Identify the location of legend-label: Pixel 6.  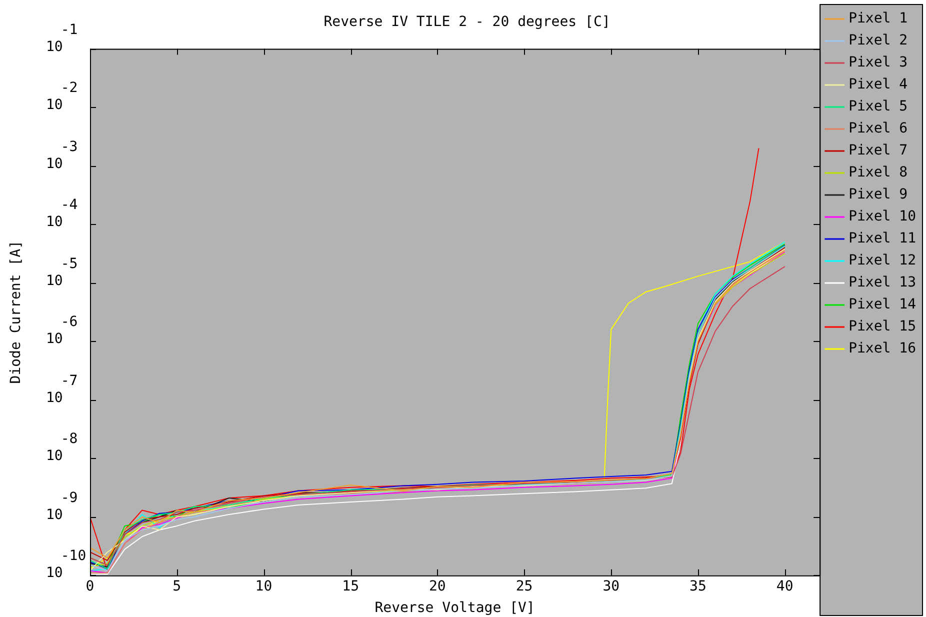
(878, 128).